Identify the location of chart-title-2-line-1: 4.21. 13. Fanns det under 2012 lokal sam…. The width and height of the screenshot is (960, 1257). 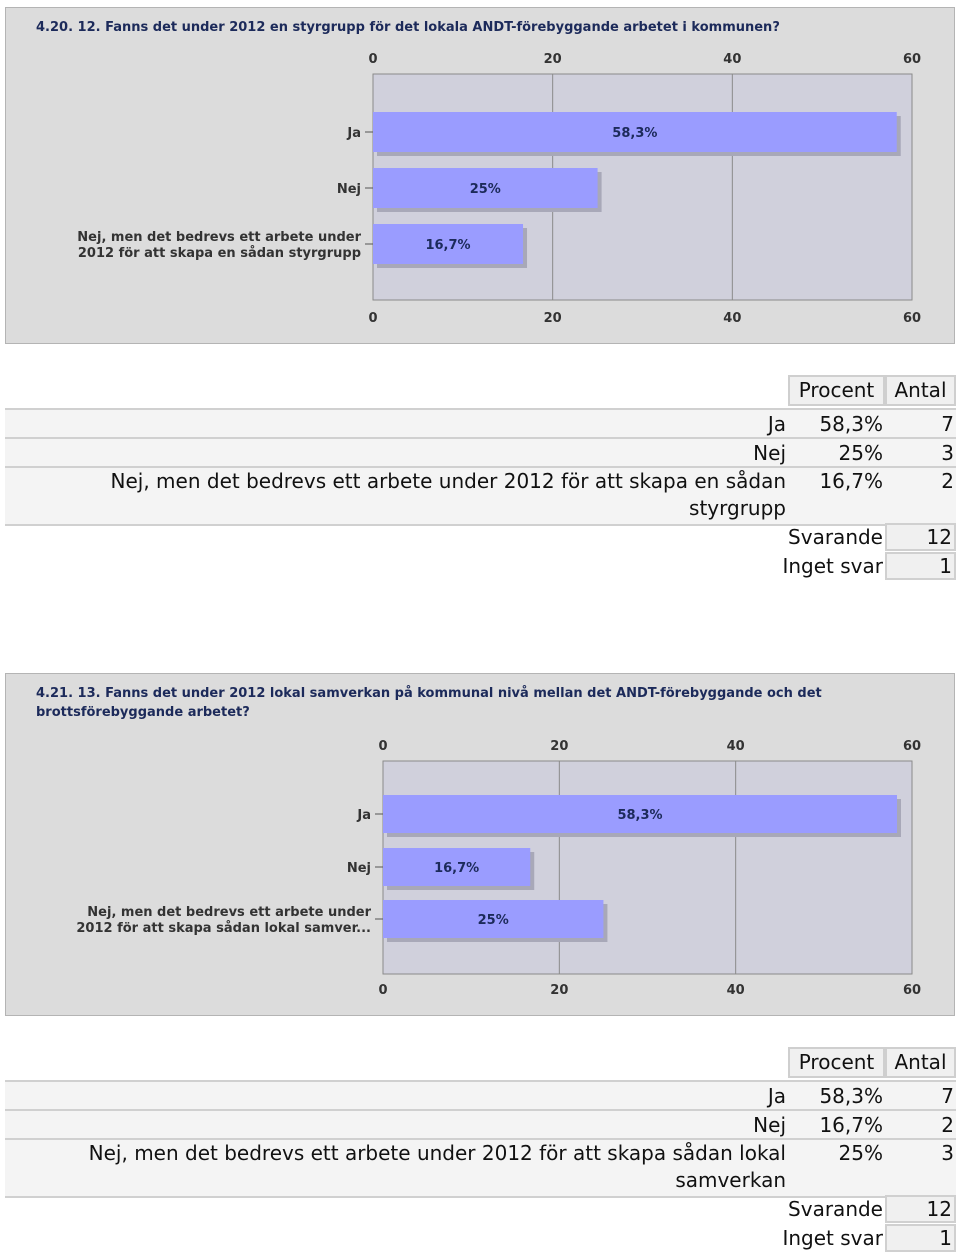
(429, 693).